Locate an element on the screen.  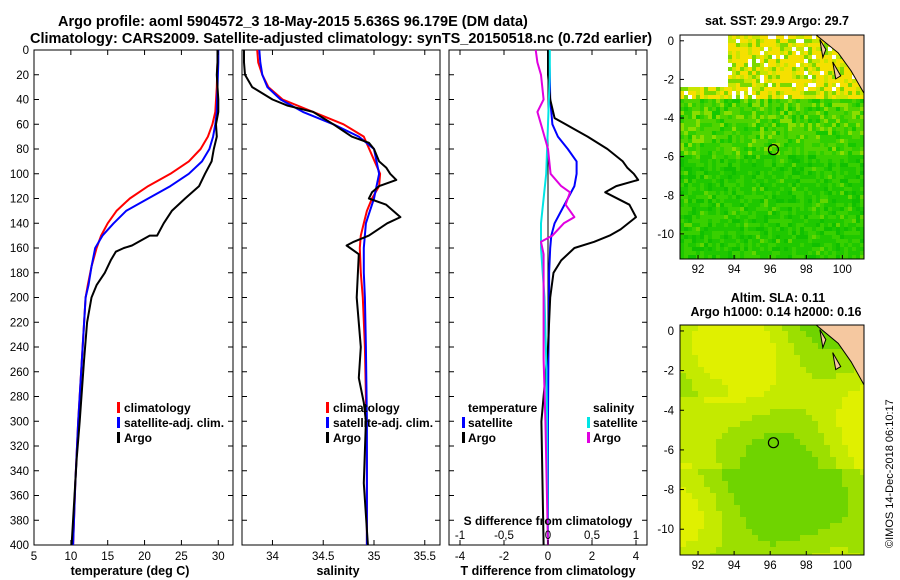
sla-map-title: Altim. SLA: 0.11 is located at coordinates (778, 298).